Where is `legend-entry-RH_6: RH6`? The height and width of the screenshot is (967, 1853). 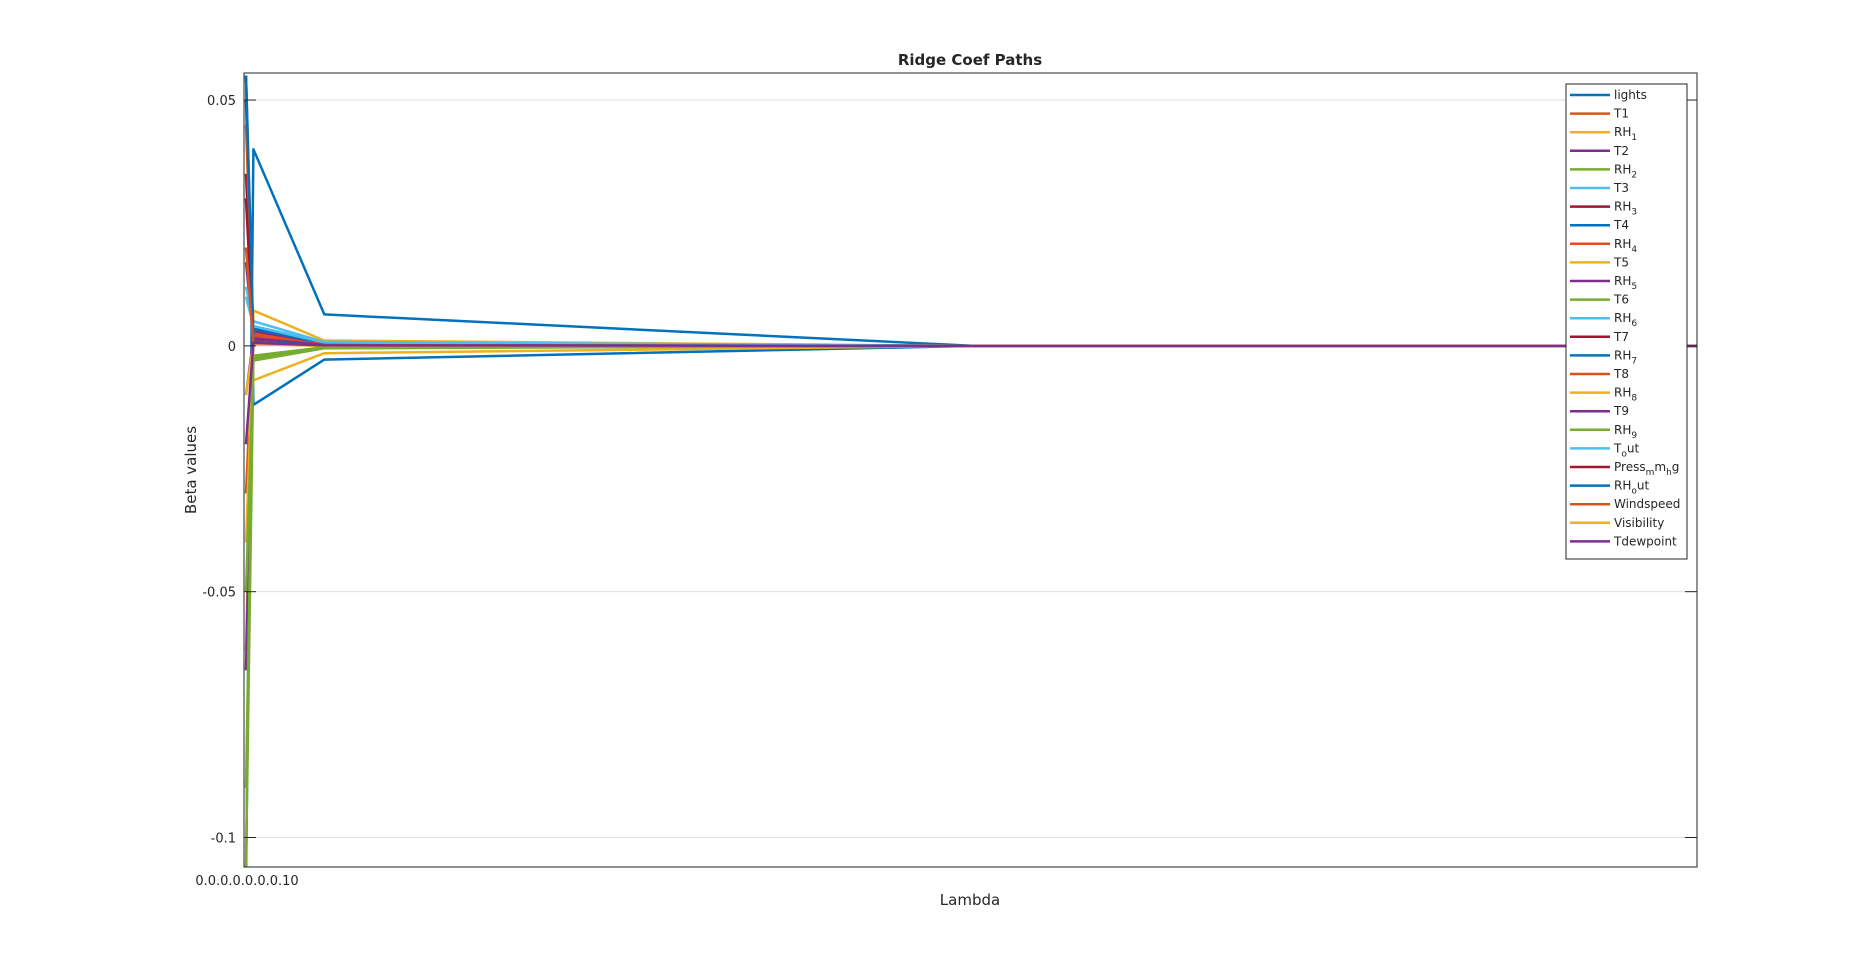 legend-entry-RH_6: RH6 is located at coordinates (1625, 320).